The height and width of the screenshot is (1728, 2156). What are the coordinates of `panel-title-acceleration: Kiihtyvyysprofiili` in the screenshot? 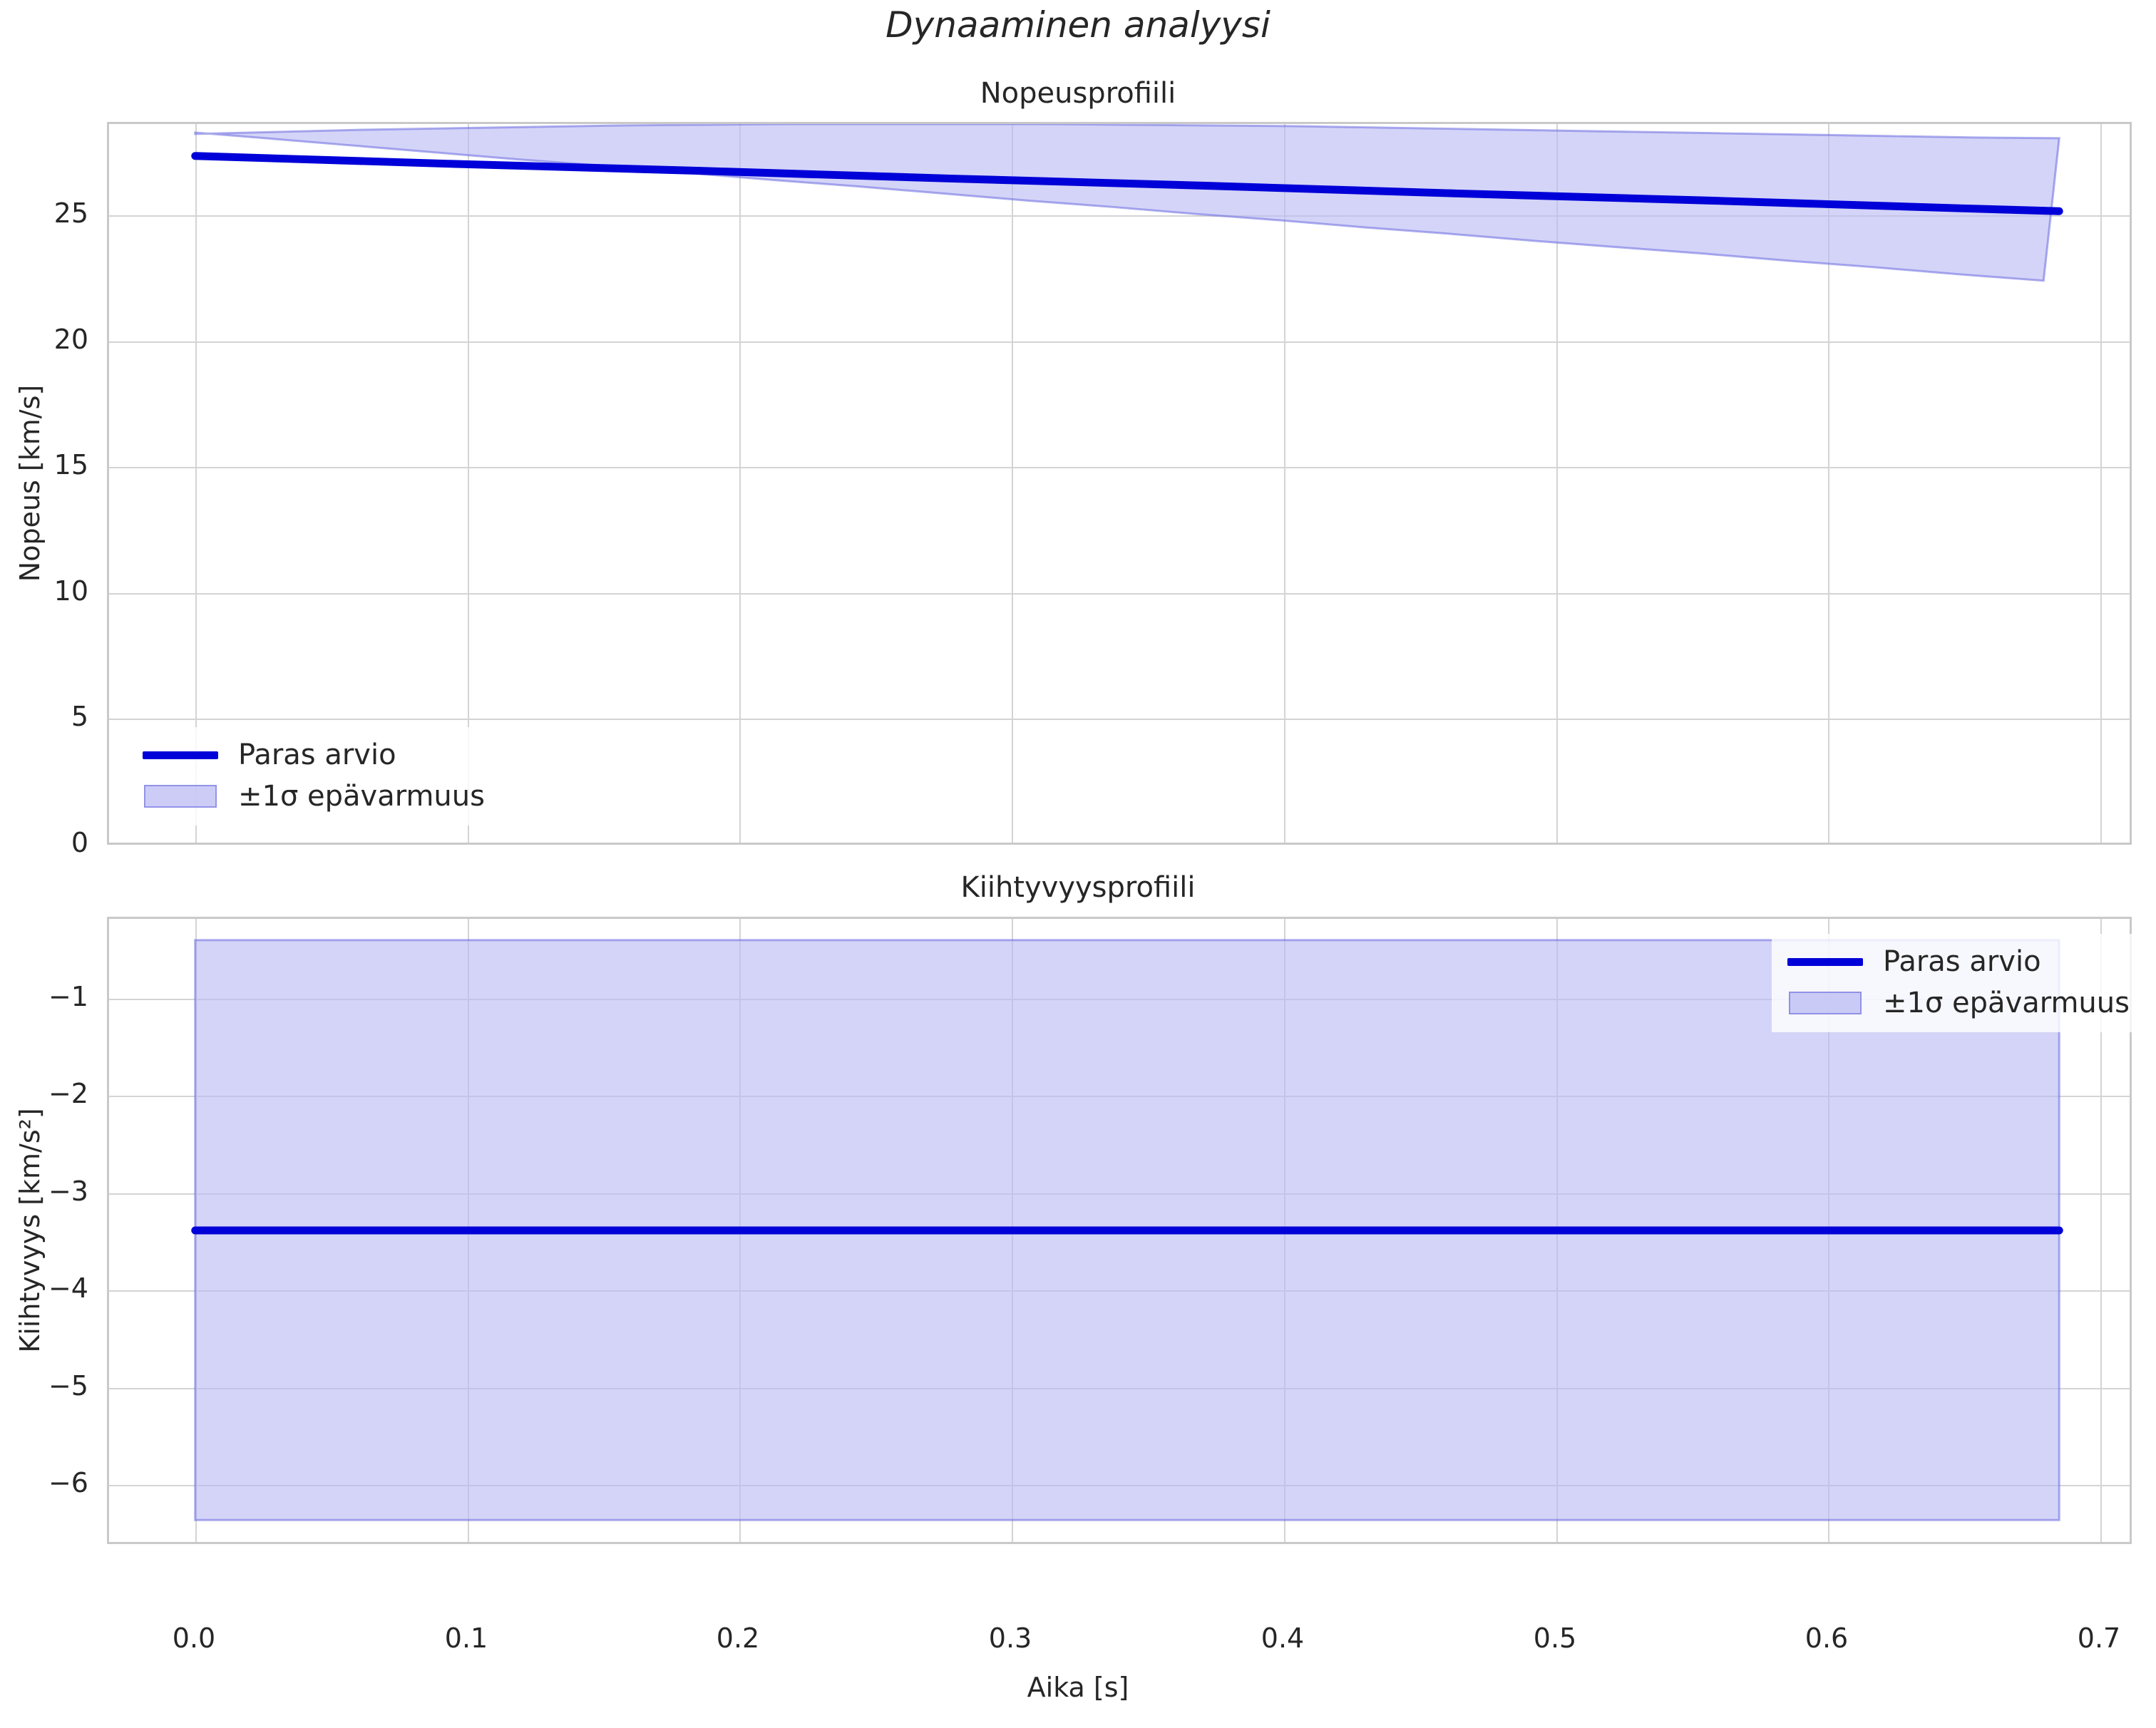 It's located at (1078, 887).